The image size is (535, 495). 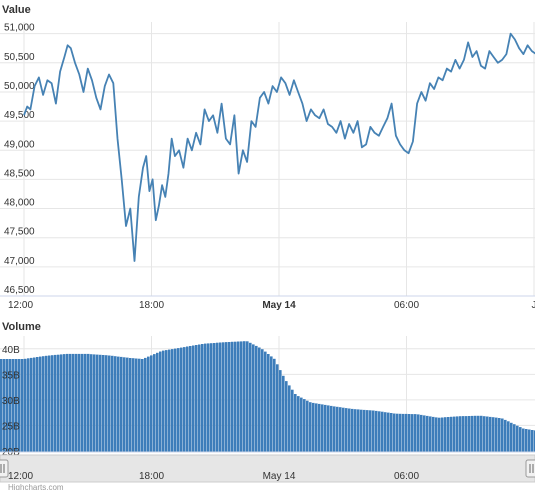 What do you see at coordinates (406, 305) in the screenshot?
I see `price-xtick-label-3: 06:00` at bounding box center [406, 305].